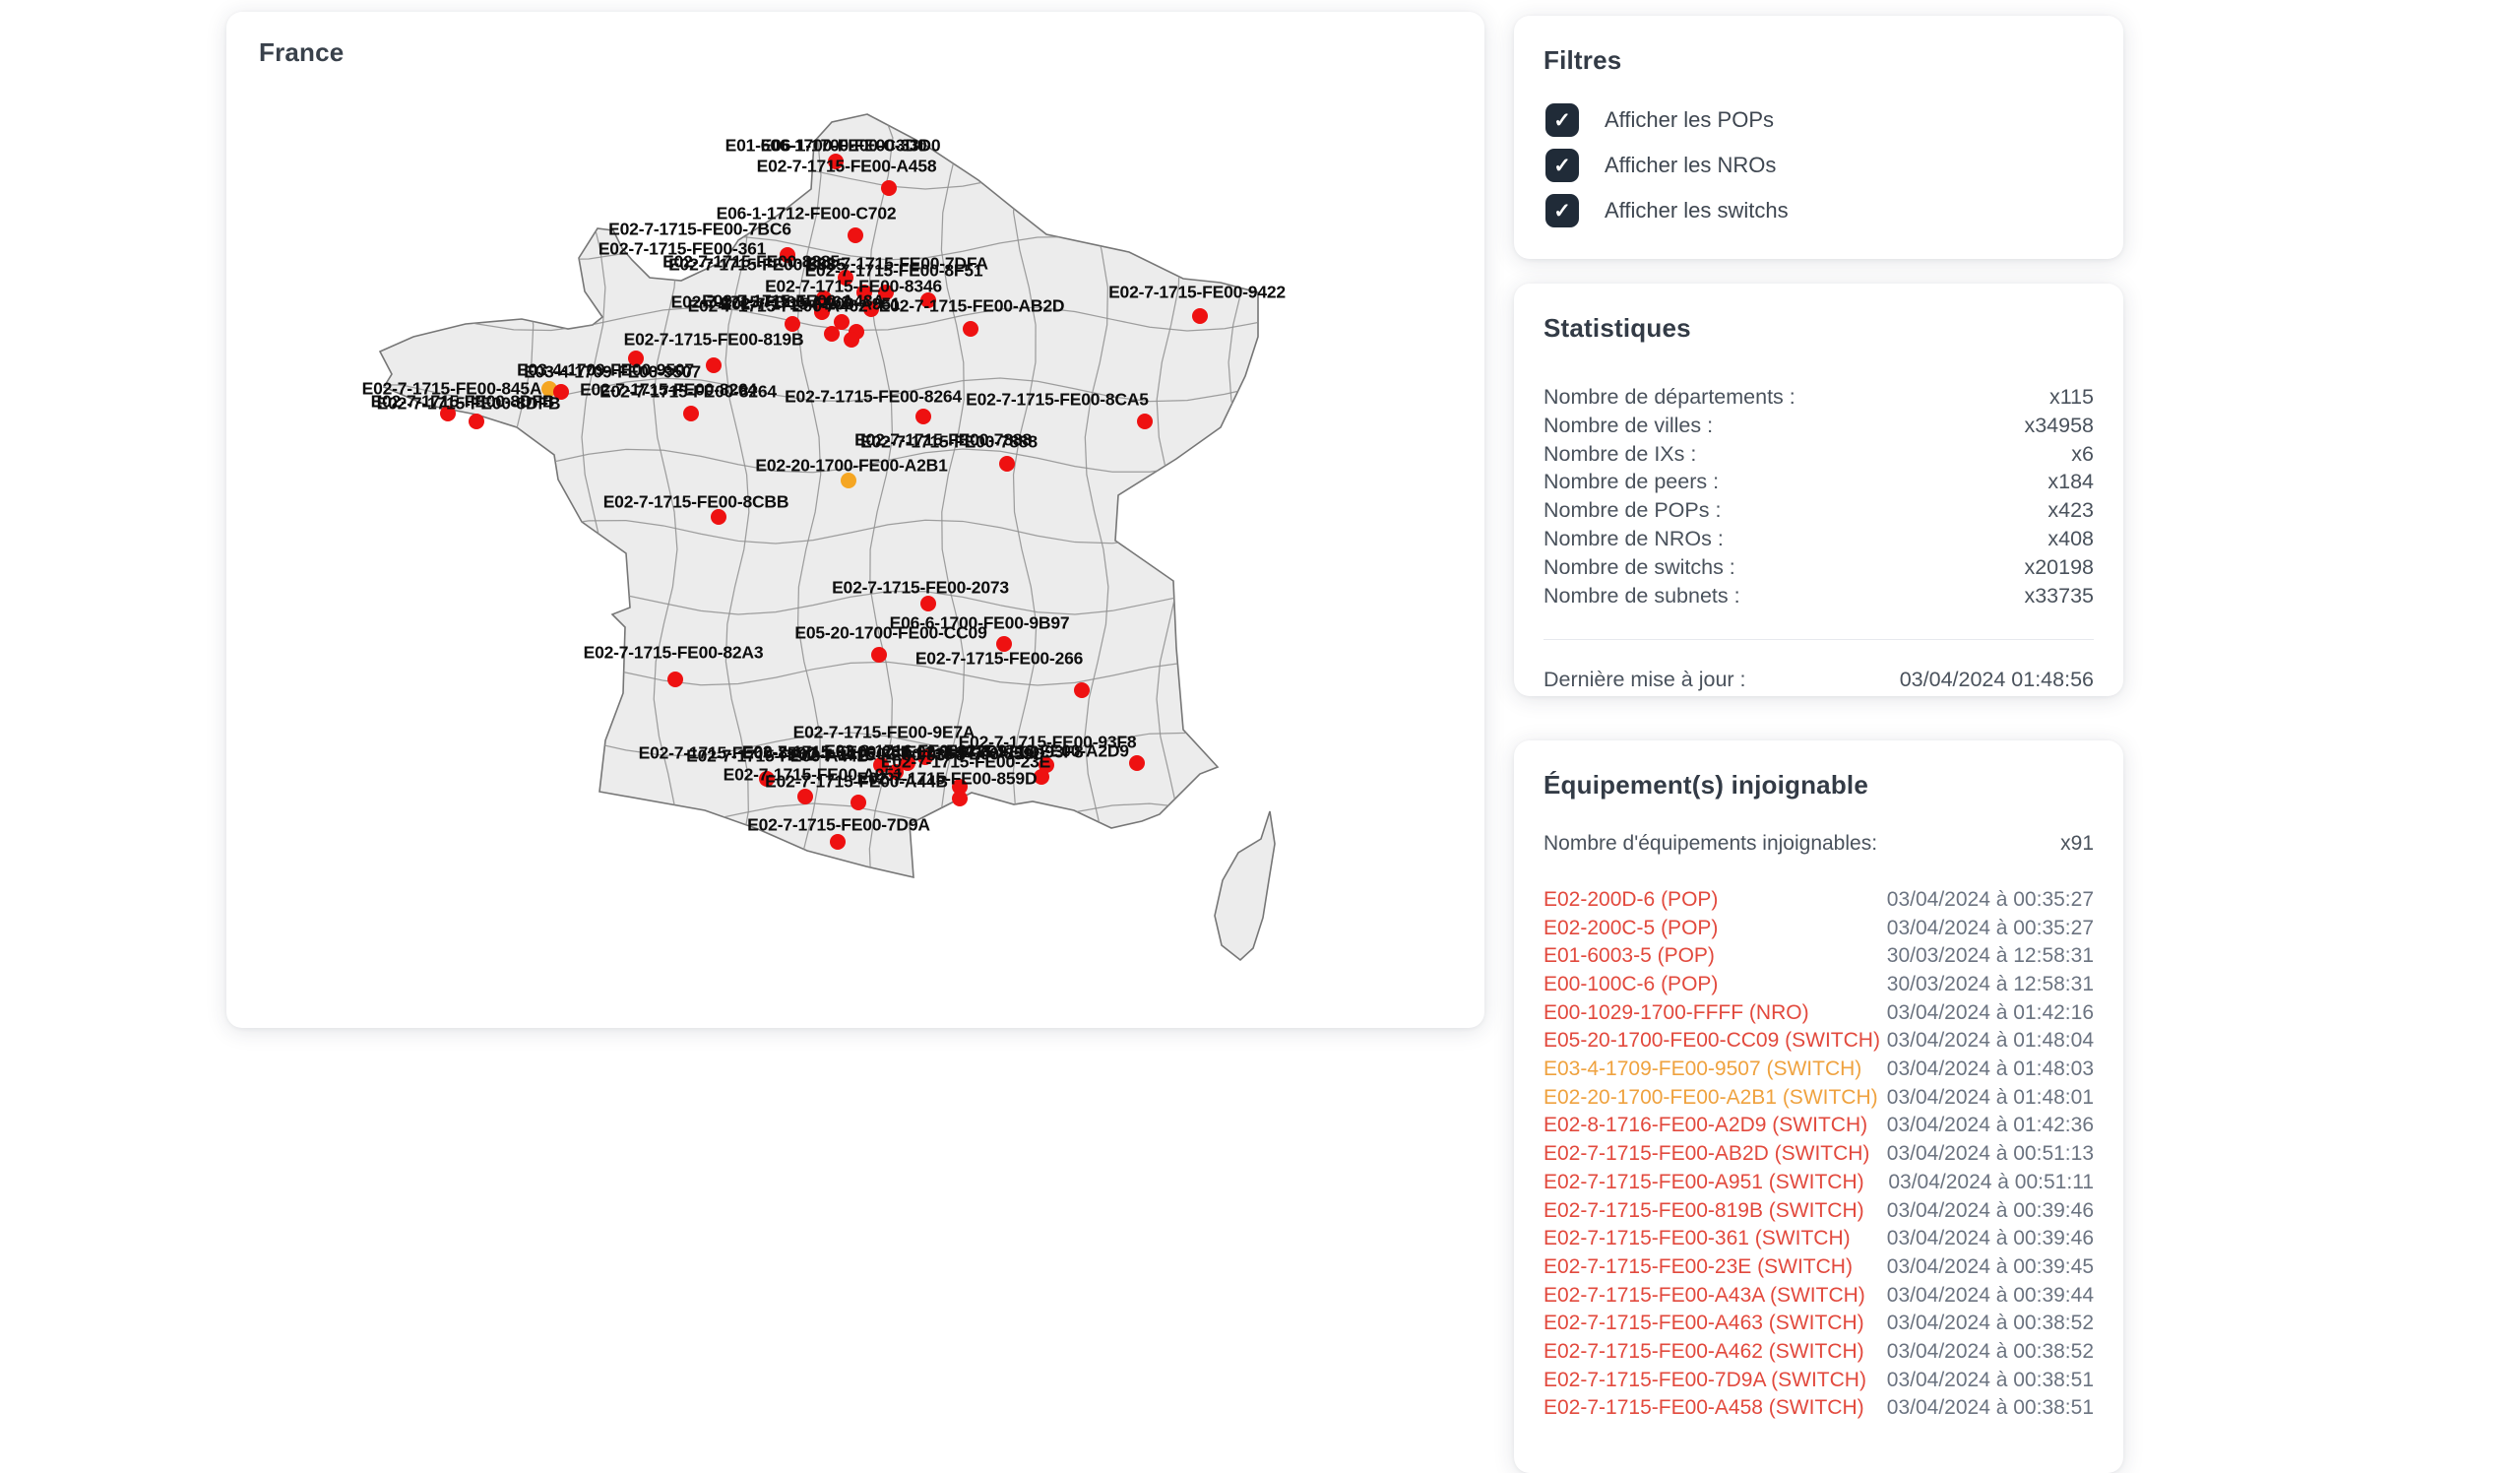 Image resolution: width=2520 pixels, height=1473 pixels. What do you see at coordinates (713, 339) in the screenshot?
I see `equipment-label: E02-7-1715-FE00-819B` at bounding box center [713, 339].